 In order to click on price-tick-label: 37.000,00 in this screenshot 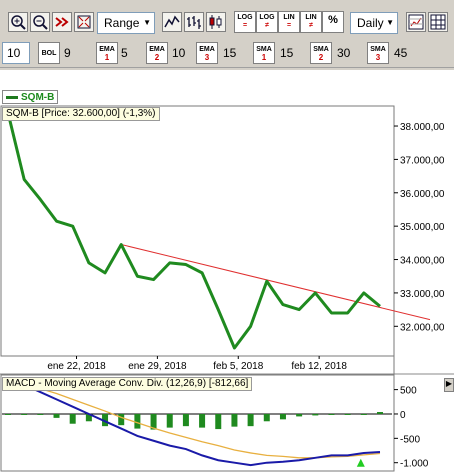, I will do `click(422, 160)`.